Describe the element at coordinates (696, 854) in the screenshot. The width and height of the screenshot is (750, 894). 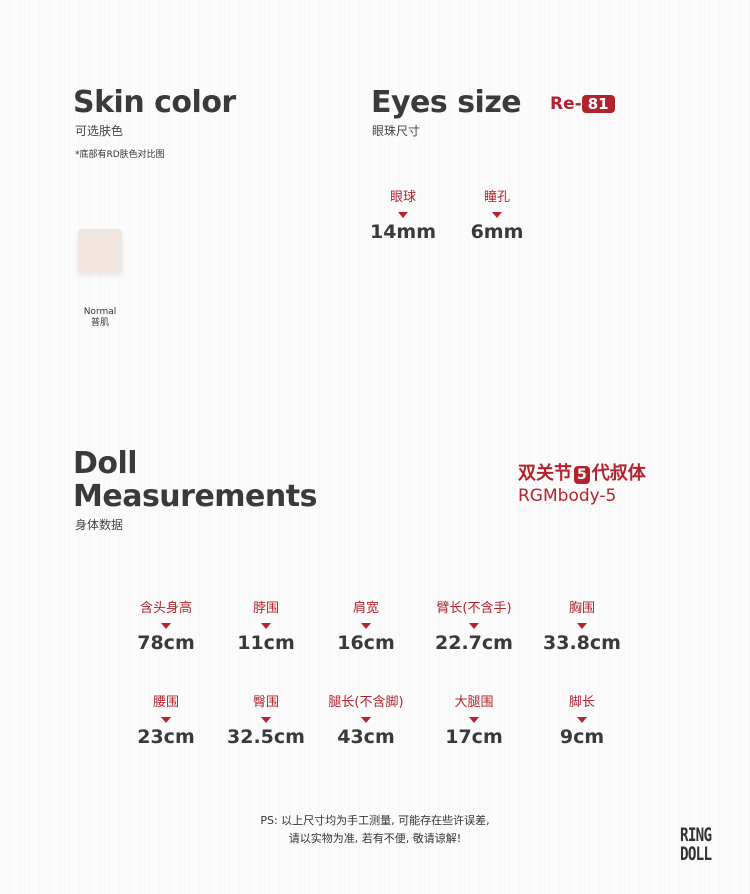
I see `logo-line-2: DOLL` at that location.